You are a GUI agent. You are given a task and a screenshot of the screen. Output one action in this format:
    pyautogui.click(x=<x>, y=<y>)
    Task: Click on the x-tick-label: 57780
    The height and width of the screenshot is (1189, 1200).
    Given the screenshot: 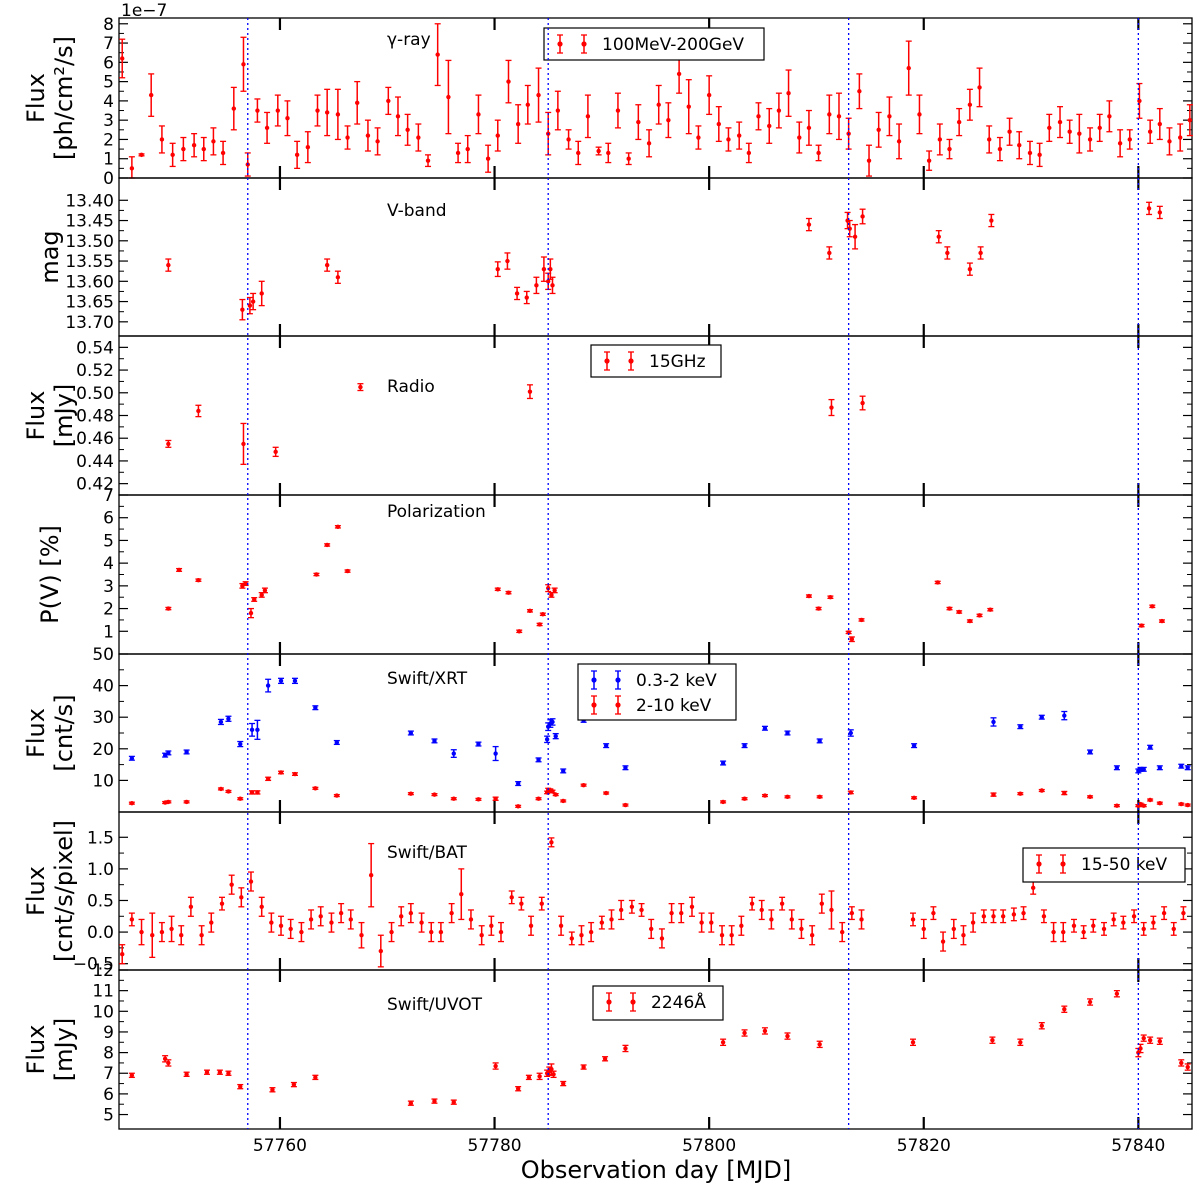 What is the action you would take?
    pyautogui.click(x=495, y=1146)
    